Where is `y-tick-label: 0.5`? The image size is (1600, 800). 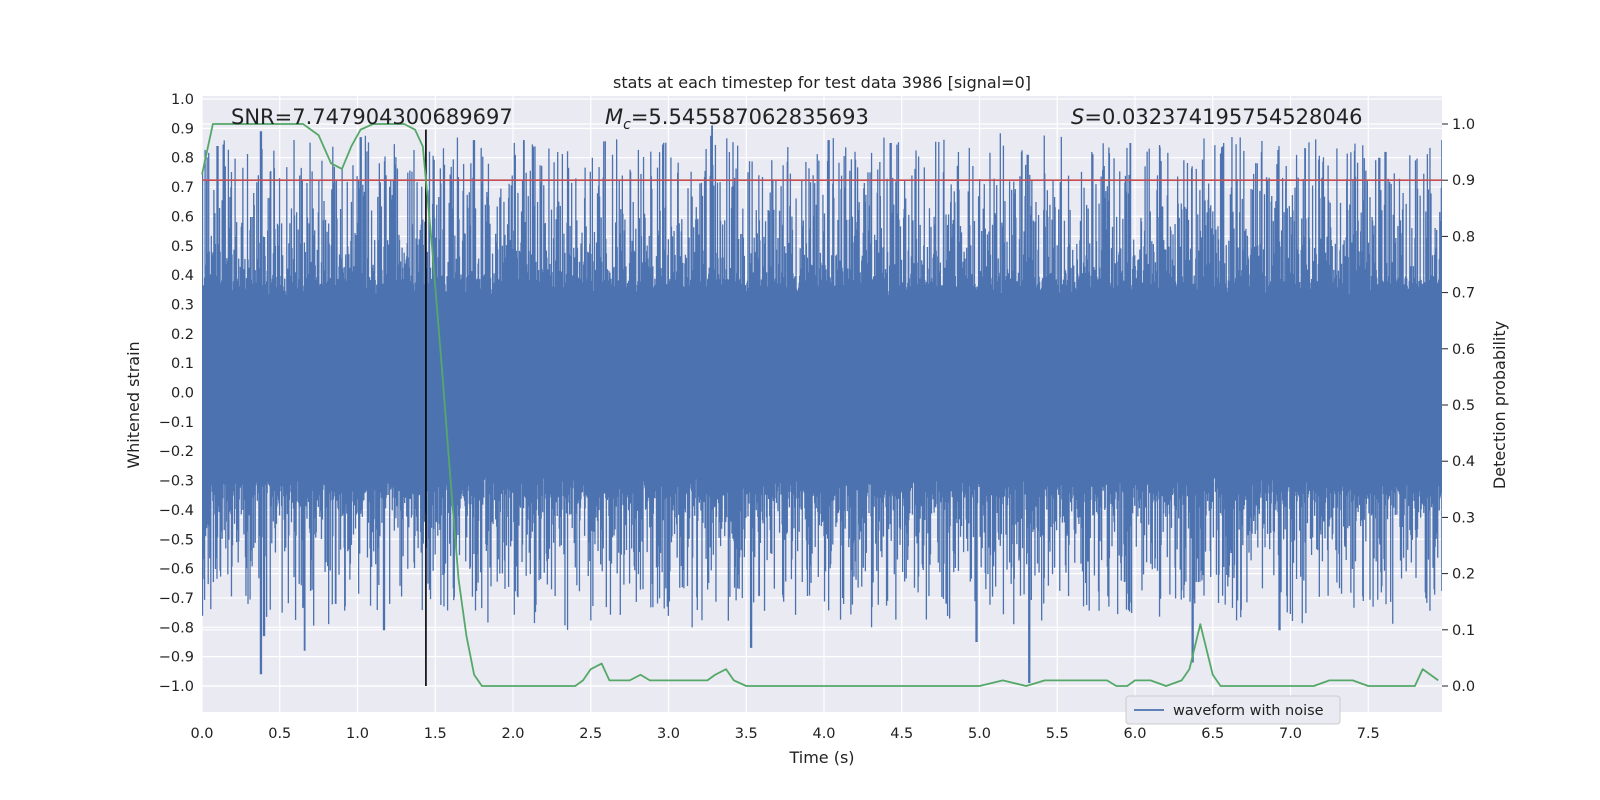 y-tick-label: 0.5 is located at coordinates (182, 247).